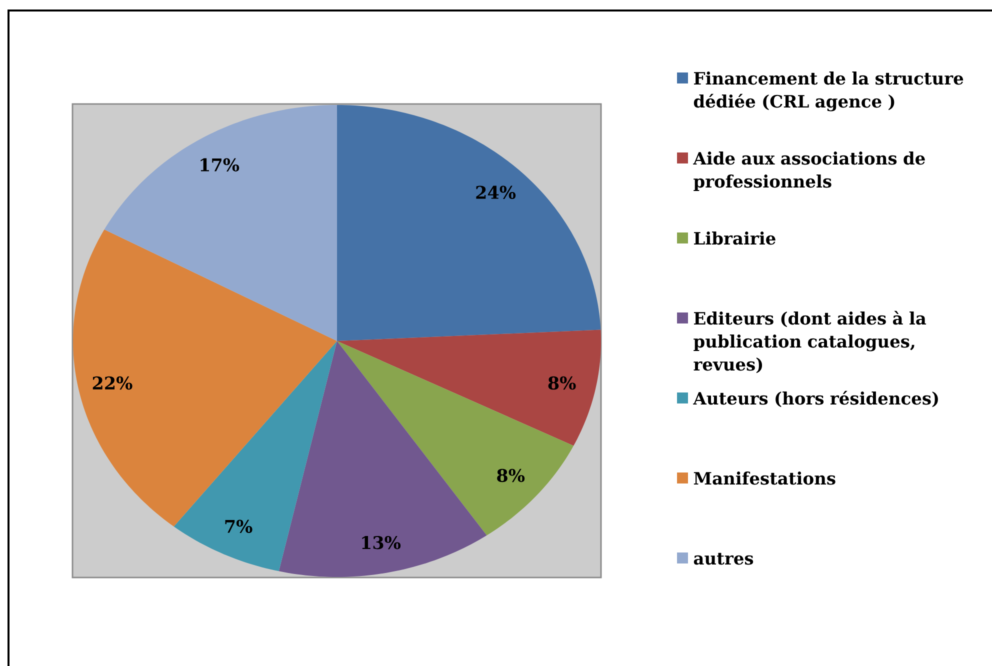  Describe the element at coordinates (238, 526) in the screenshot. I see `data-label: 7%` at that location.